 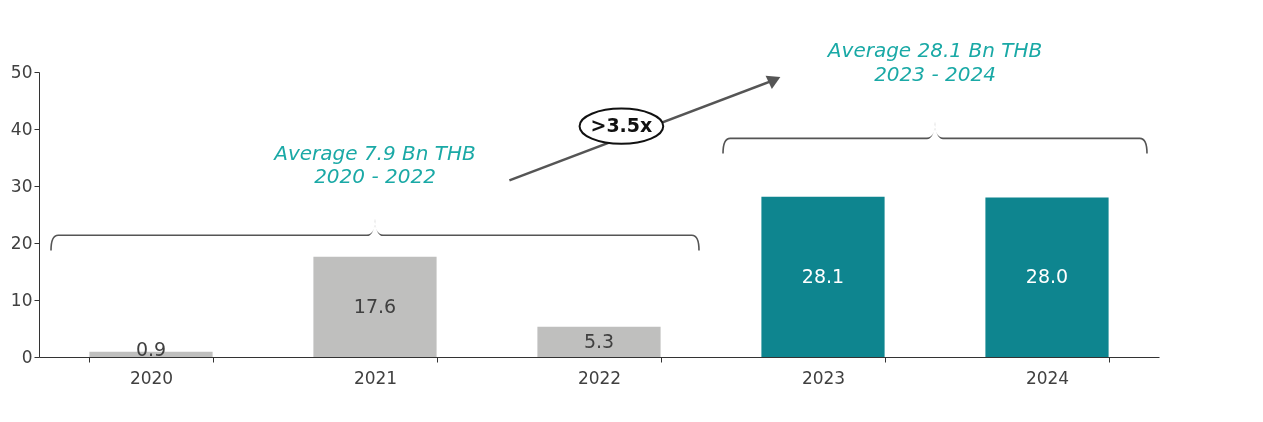 What do you see at coordinates (151, 377) in the screenshot?
I see `x-tick-label: 2020` at bounding box center [151, 377].